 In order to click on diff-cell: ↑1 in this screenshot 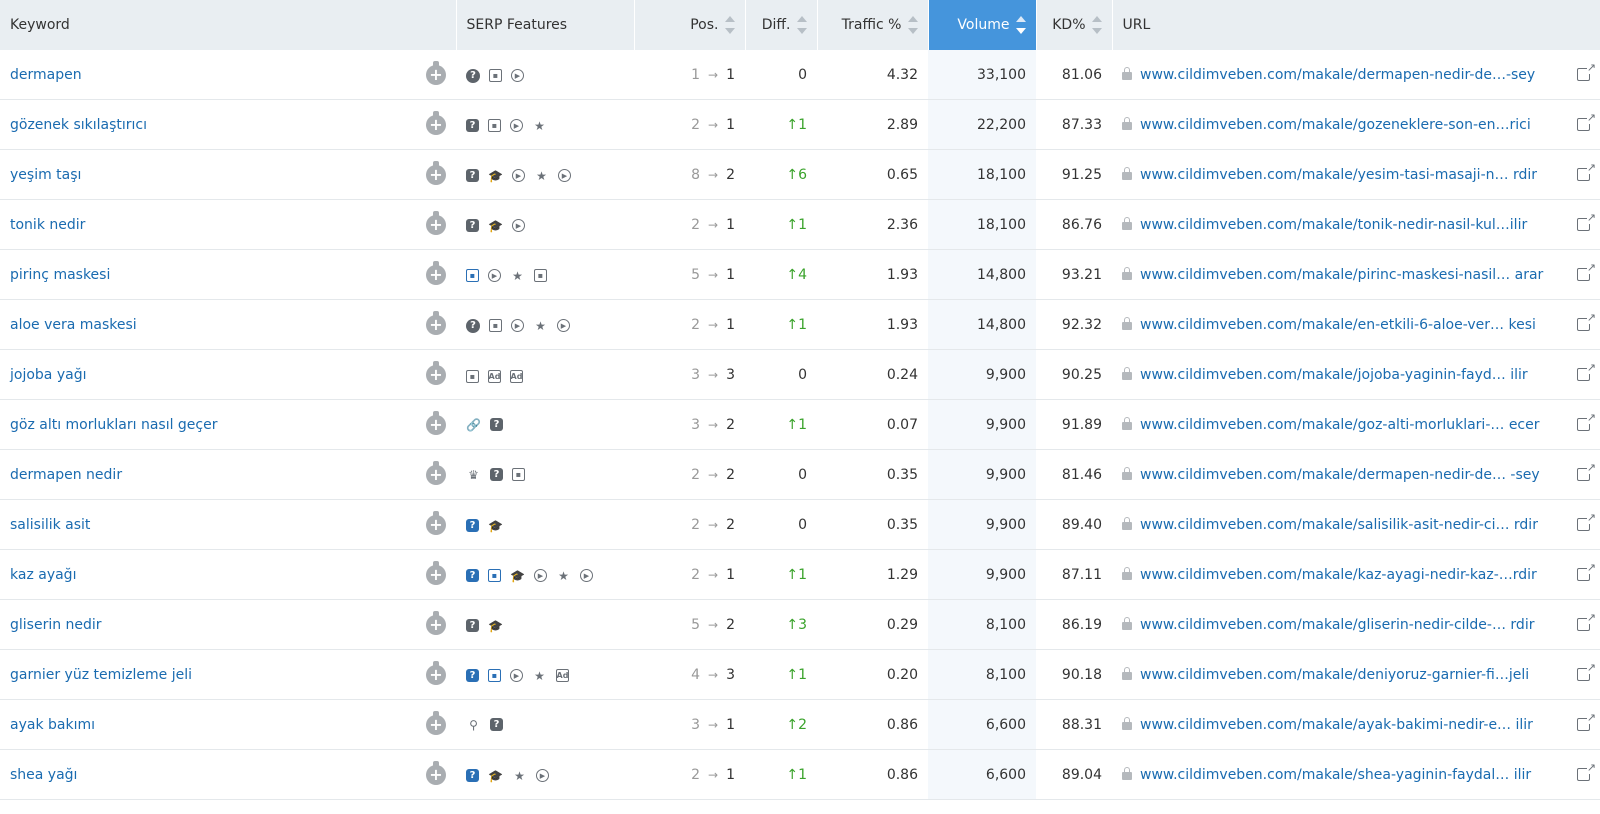, I will do `click(781, 774)`.